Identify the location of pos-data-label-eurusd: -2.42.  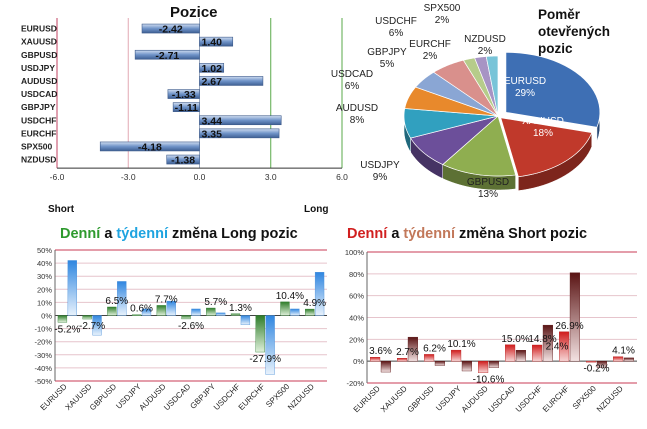
(171, 30).